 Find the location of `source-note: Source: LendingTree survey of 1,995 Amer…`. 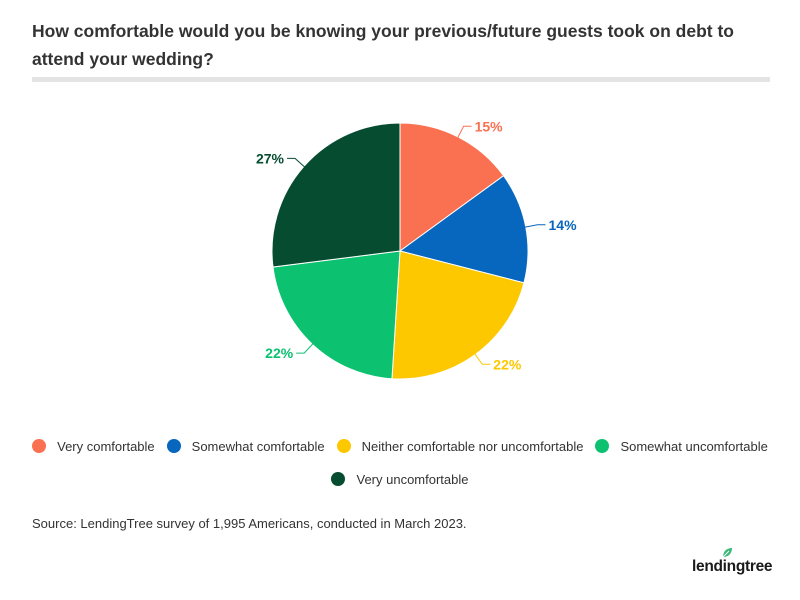

source-note: Source: LendingTree survey of 1,995 Amer… is located at coordinates (249, 523).